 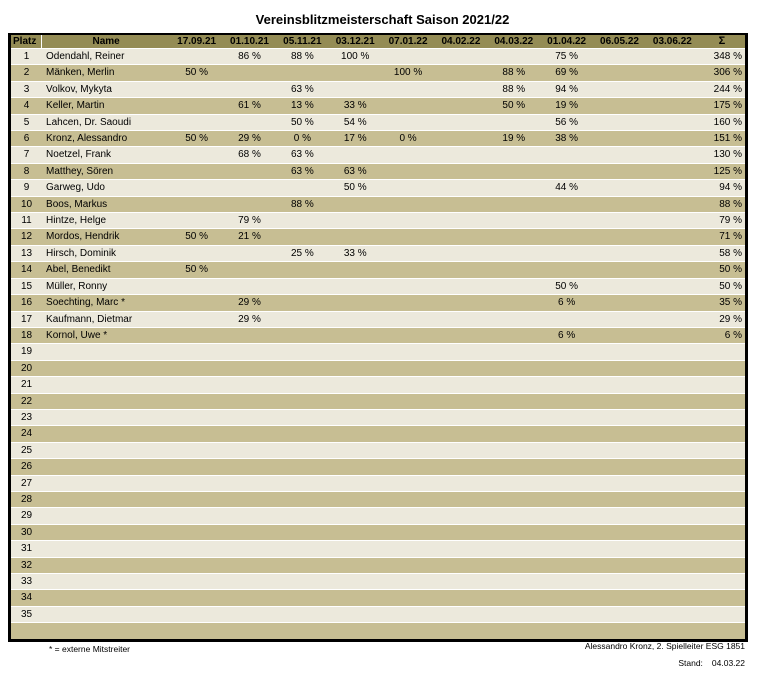 I want to click on platz-cell: 16, so click(x=27, y=303).